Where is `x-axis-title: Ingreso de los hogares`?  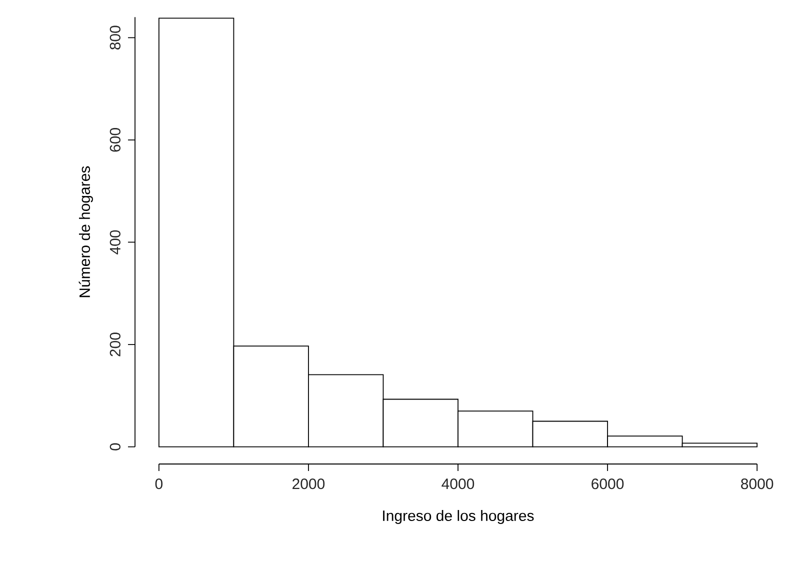
x-axis-title: Ingreso de los hogares is located at coordinates (458, 517).